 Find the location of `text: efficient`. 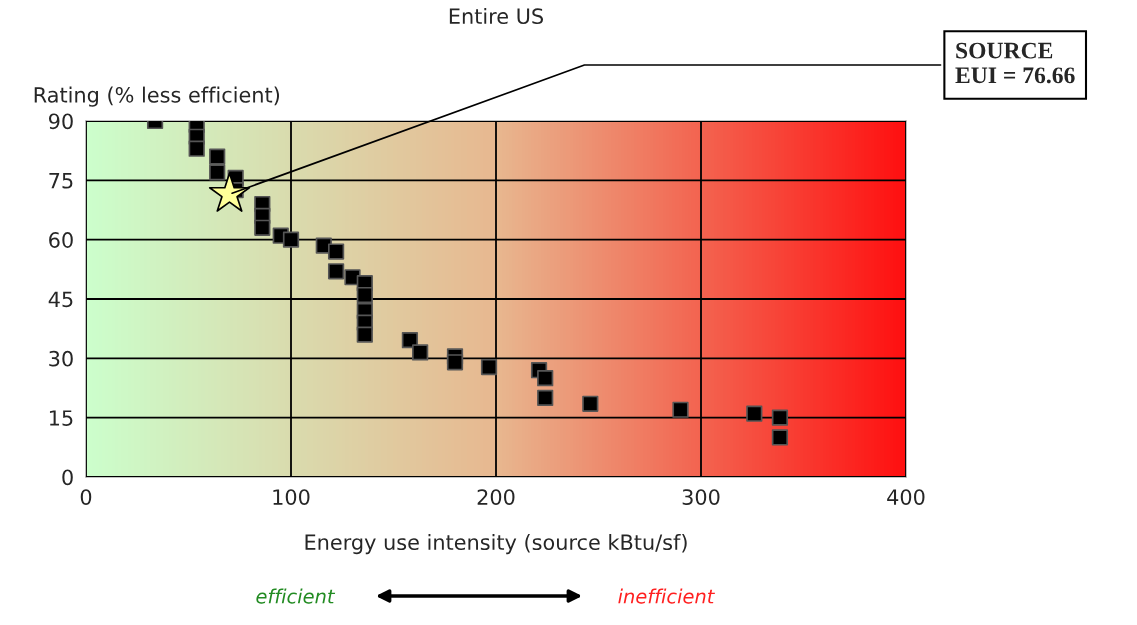

text: efficient is located at coordinates (296, 596).